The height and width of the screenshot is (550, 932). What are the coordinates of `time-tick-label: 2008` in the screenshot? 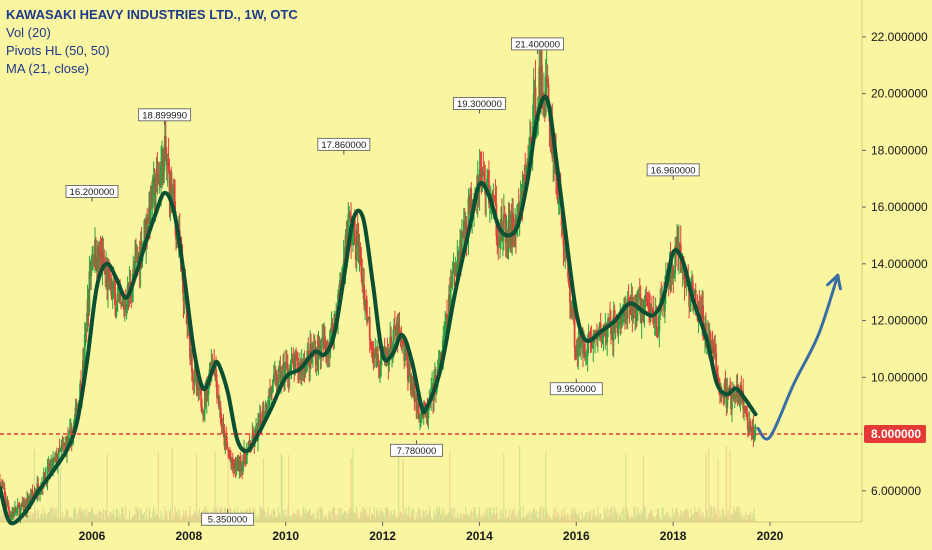 It's located at (189, 536).